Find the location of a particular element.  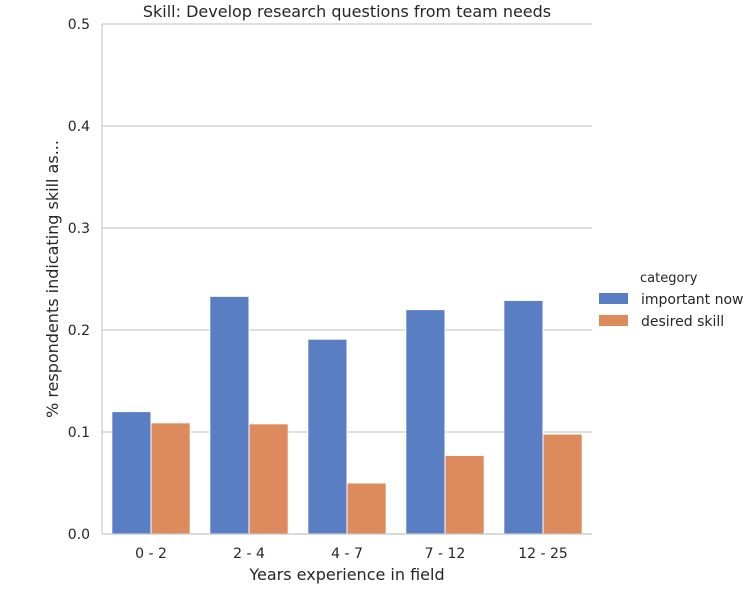

legend: category important now desired skill is located at coordinates (671, 300).